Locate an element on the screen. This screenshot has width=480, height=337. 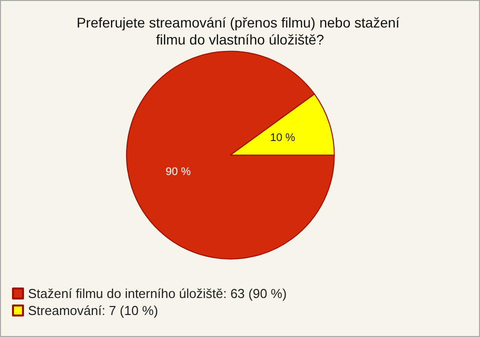
legend-label: Streamování: 7 (10 %) is located at coordinates (93, 310).